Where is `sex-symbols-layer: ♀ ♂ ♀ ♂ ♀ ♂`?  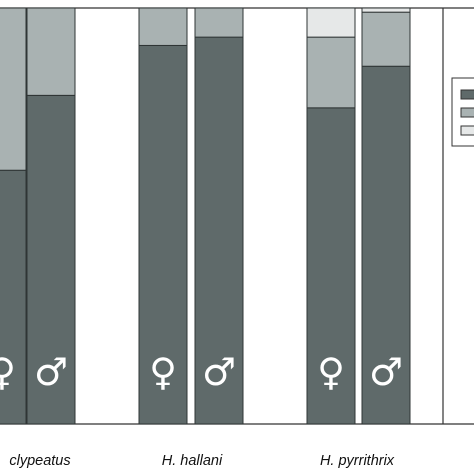
sex-symbols-layer: ♀ ♂ ♀ ♂ ♀ ♂ is located at coordinates (201, 372).